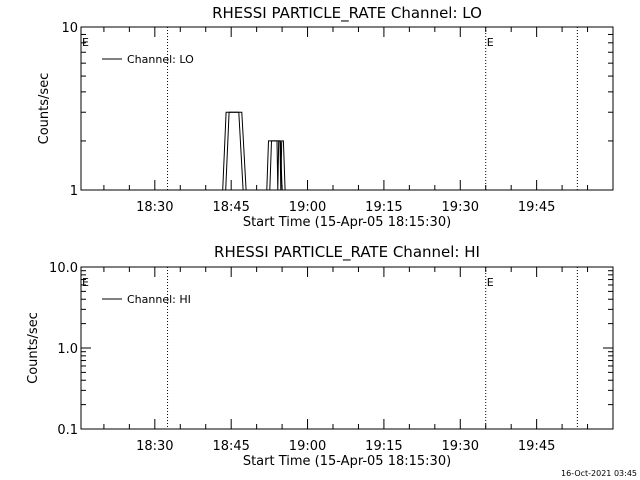  I want to click on legend-label: Channel: HI, so click(159, 299).